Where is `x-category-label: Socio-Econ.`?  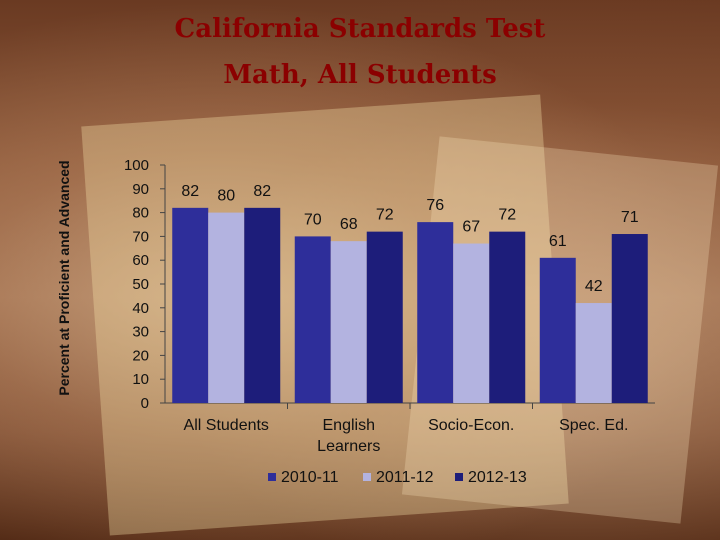 x-category-label: Socio-Econ. is located at coordinates (471, 425).